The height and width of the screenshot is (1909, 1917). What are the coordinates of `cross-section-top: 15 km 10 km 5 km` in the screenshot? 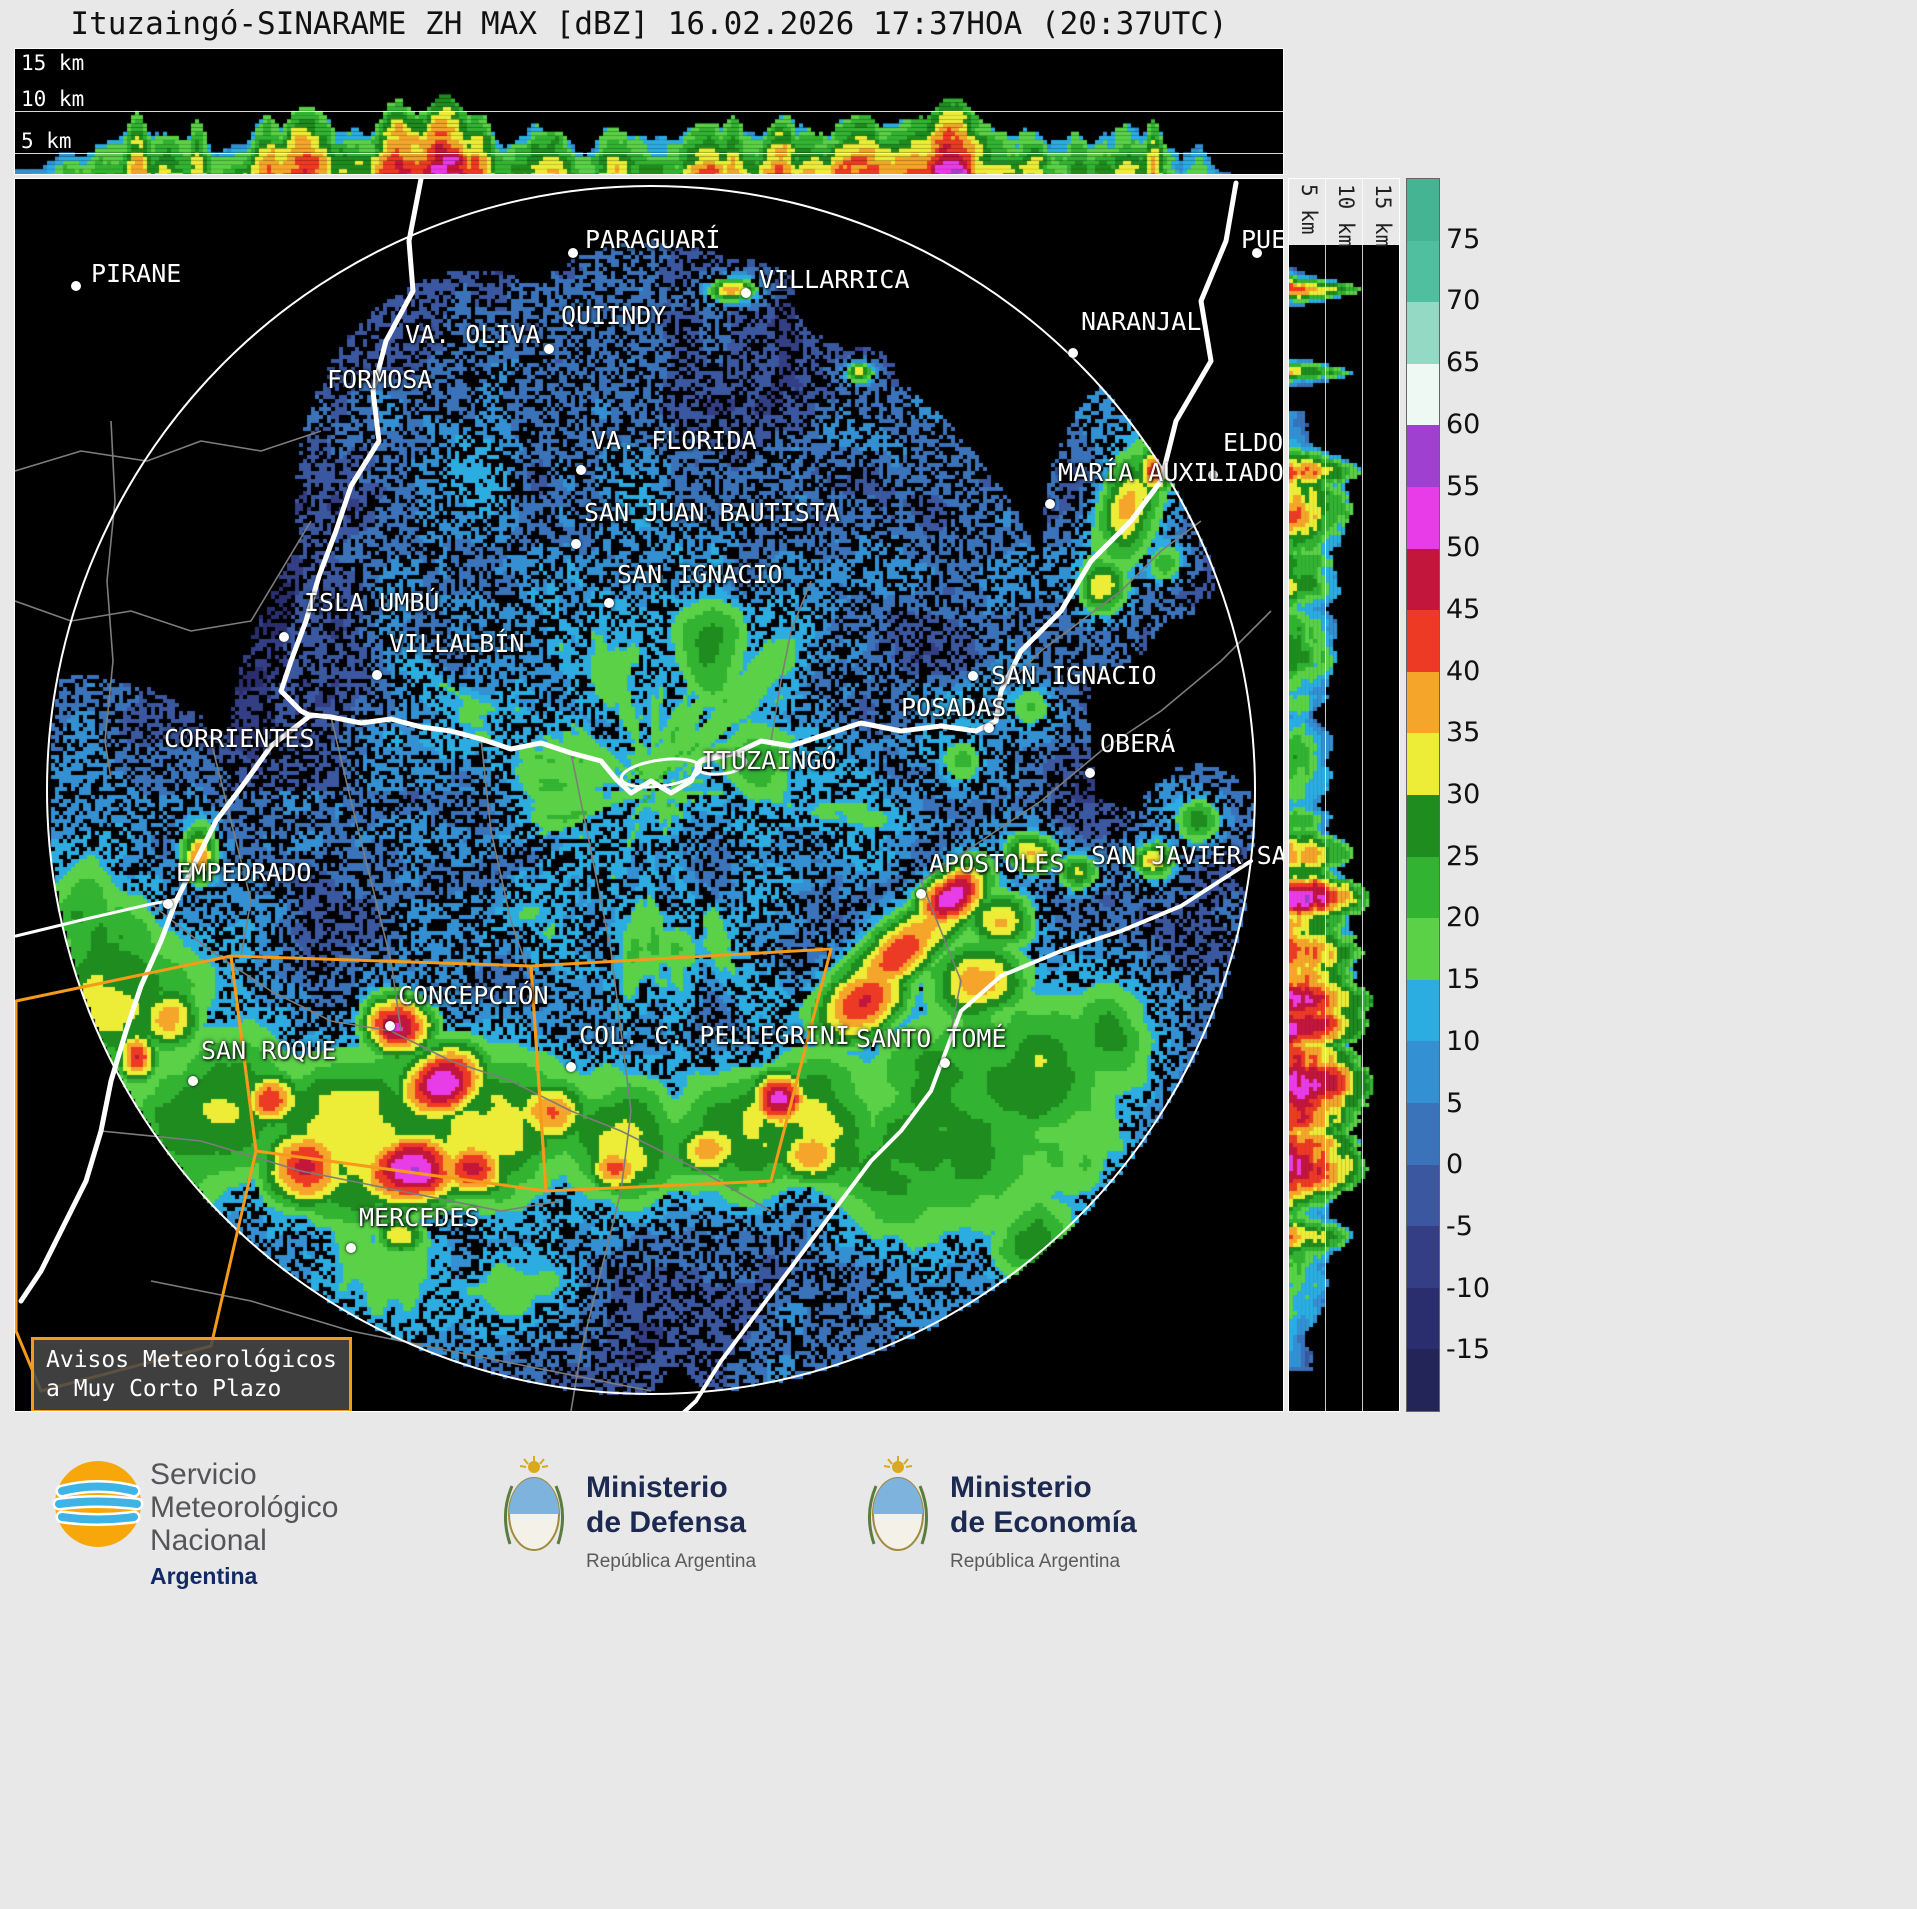 It's located at (649, 111).